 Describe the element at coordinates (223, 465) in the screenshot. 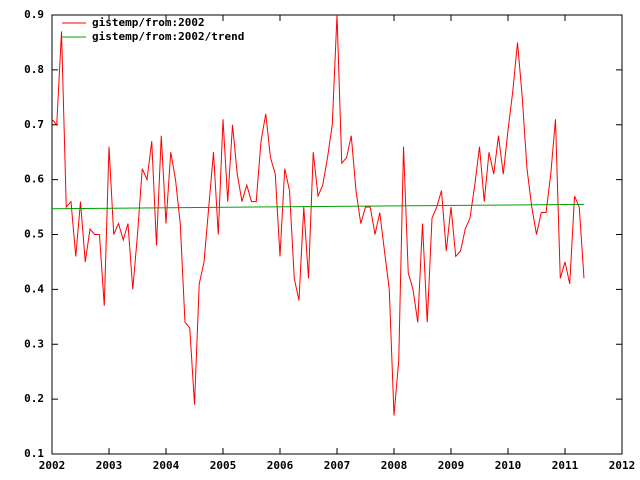

I see `x-tick-label: 2005` at that location.